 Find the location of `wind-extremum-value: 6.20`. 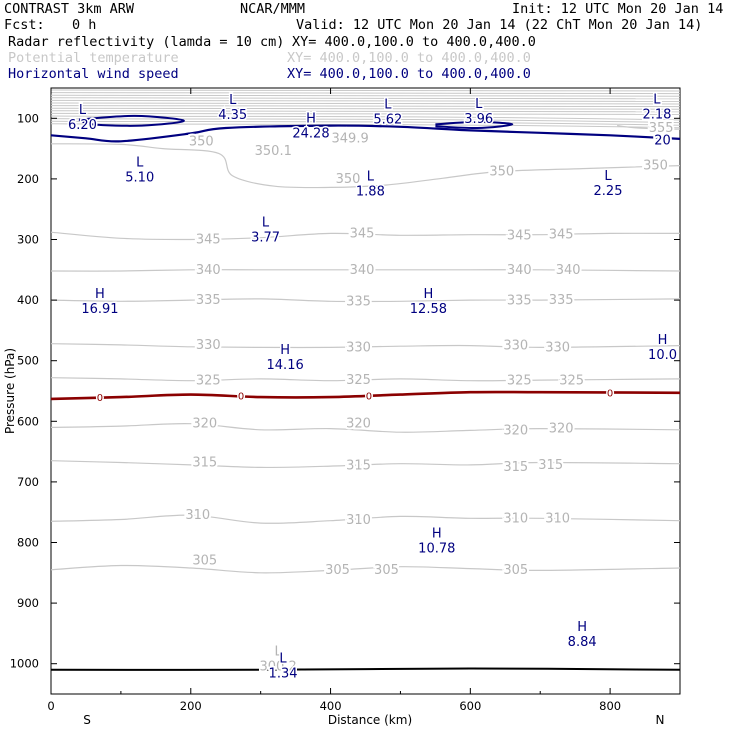

wind-extremum-value: 6.20 is located at coordinates (82, 125).